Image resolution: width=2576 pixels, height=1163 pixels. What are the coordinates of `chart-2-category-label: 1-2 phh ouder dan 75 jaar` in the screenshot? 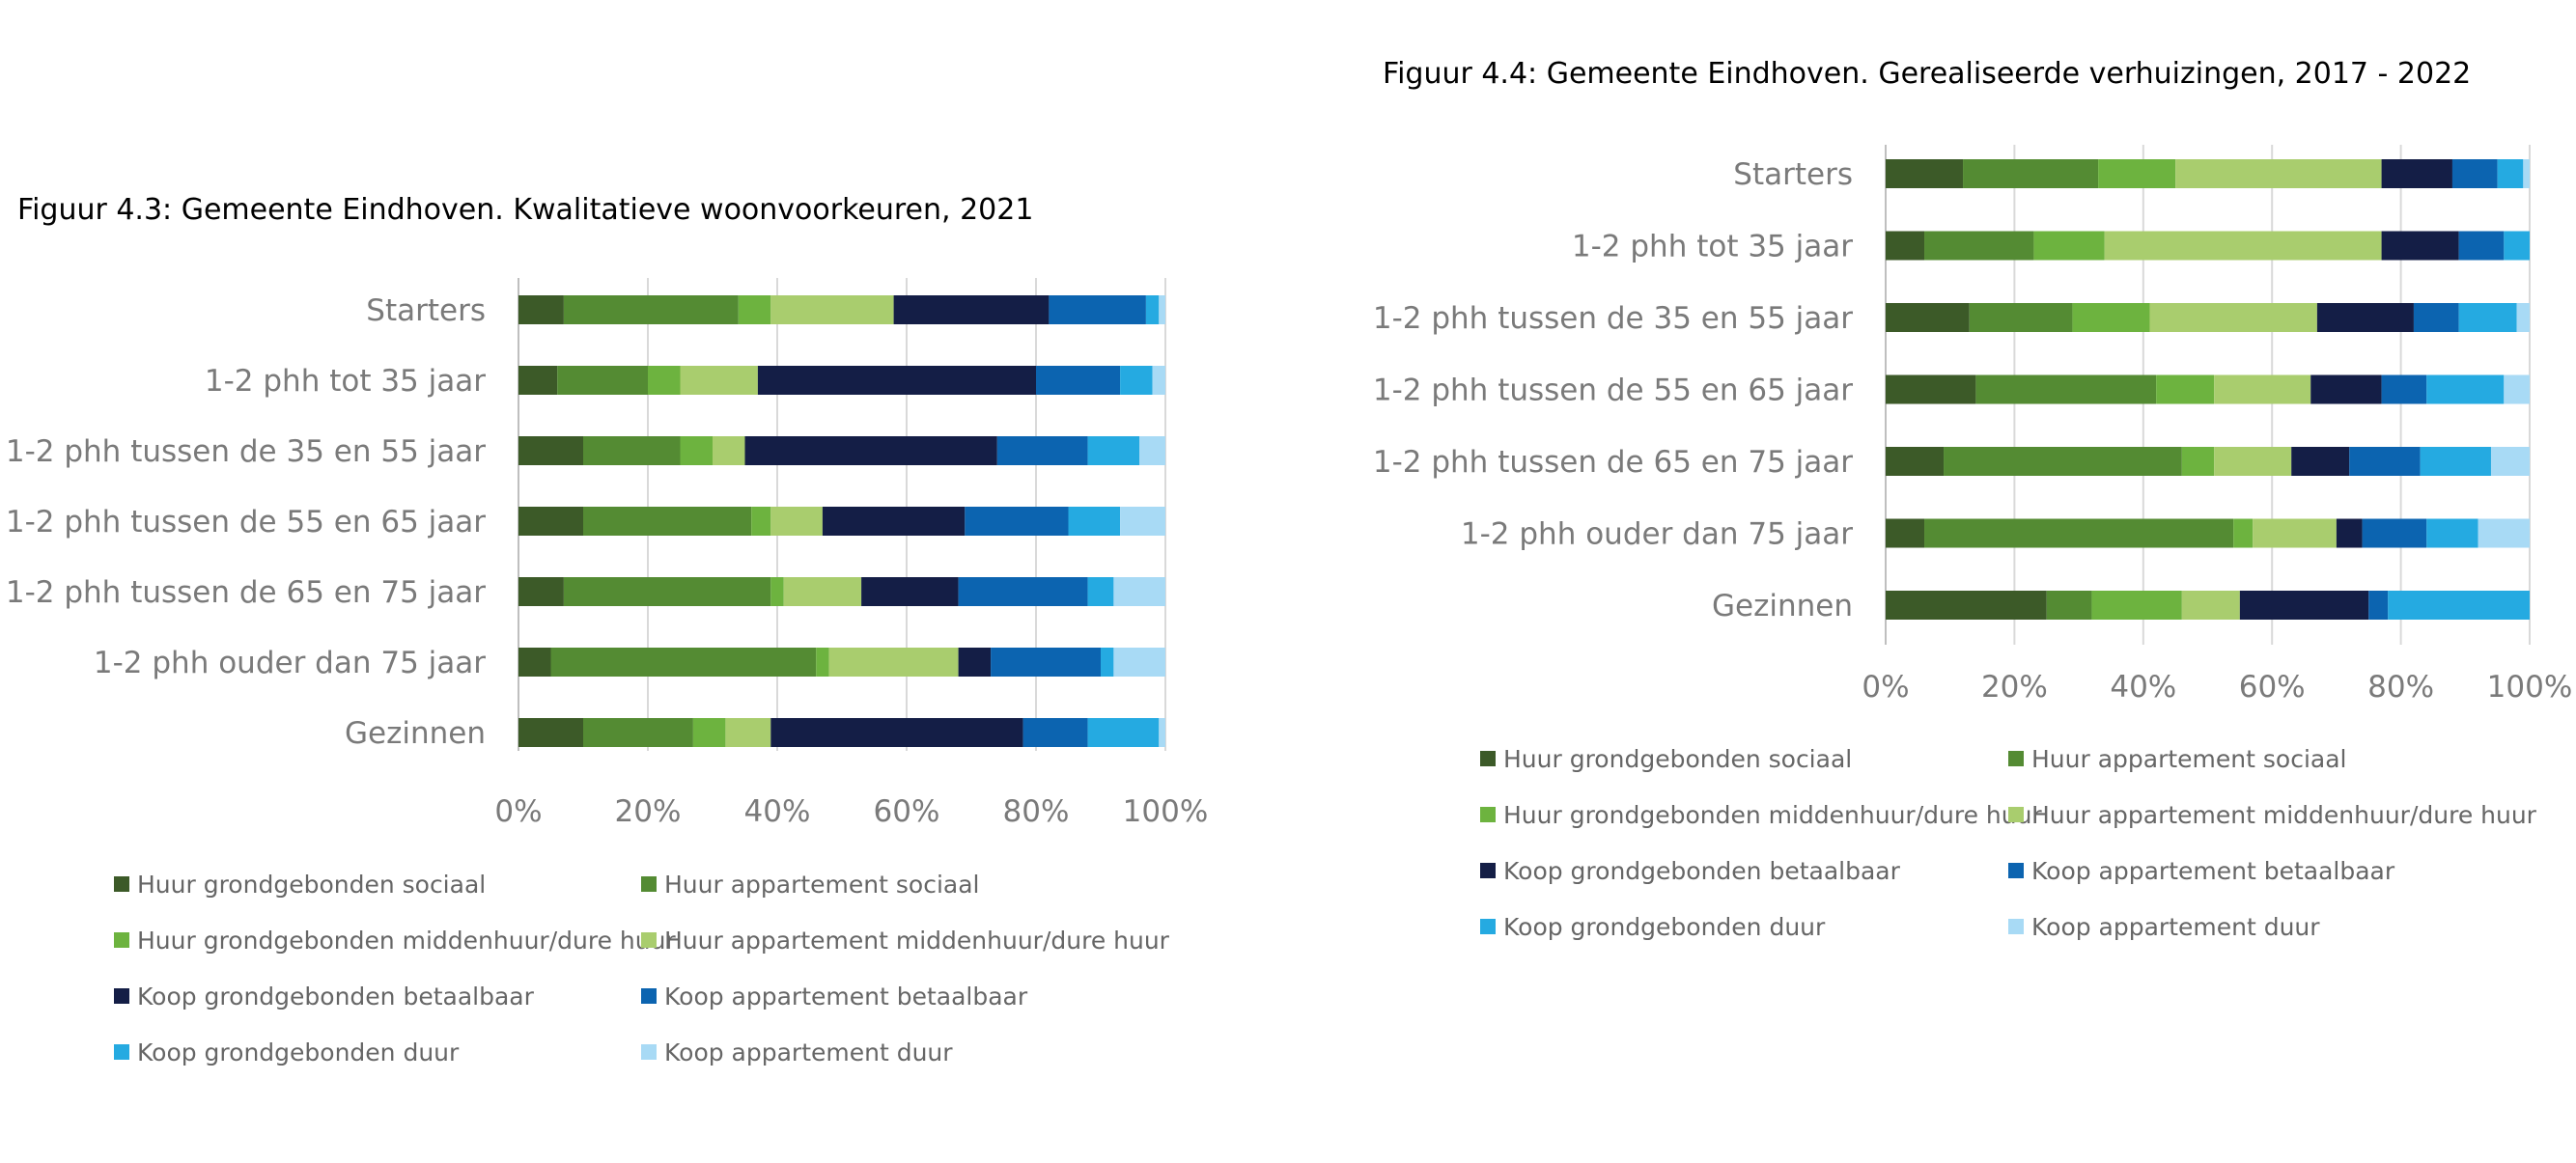 It's located at (1657, 534).